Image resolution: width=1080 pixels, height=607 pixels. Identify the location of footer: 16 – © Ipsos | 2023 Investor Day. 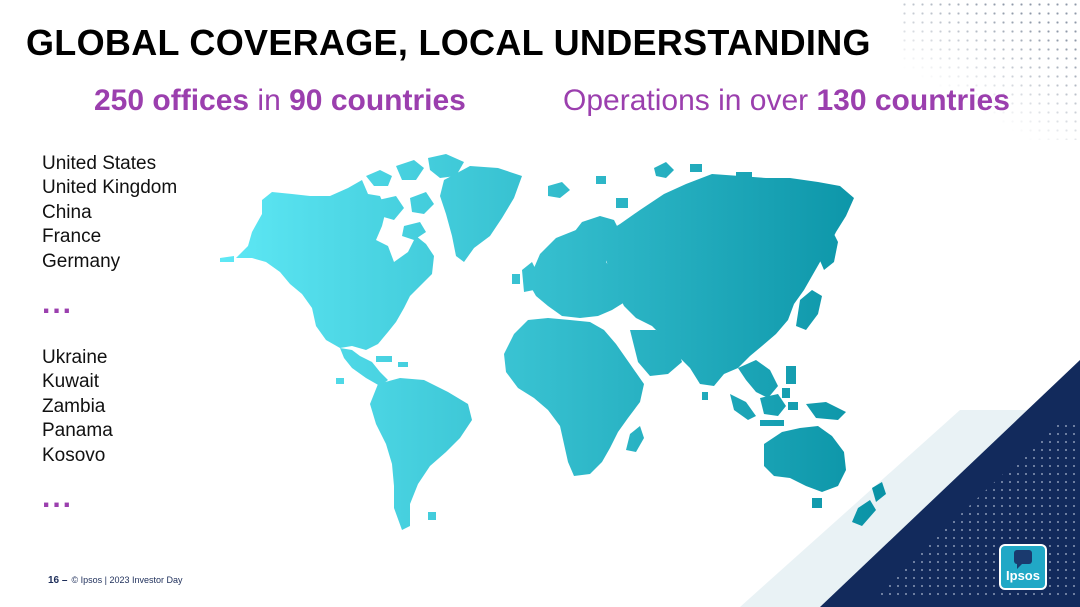
(115, 580).